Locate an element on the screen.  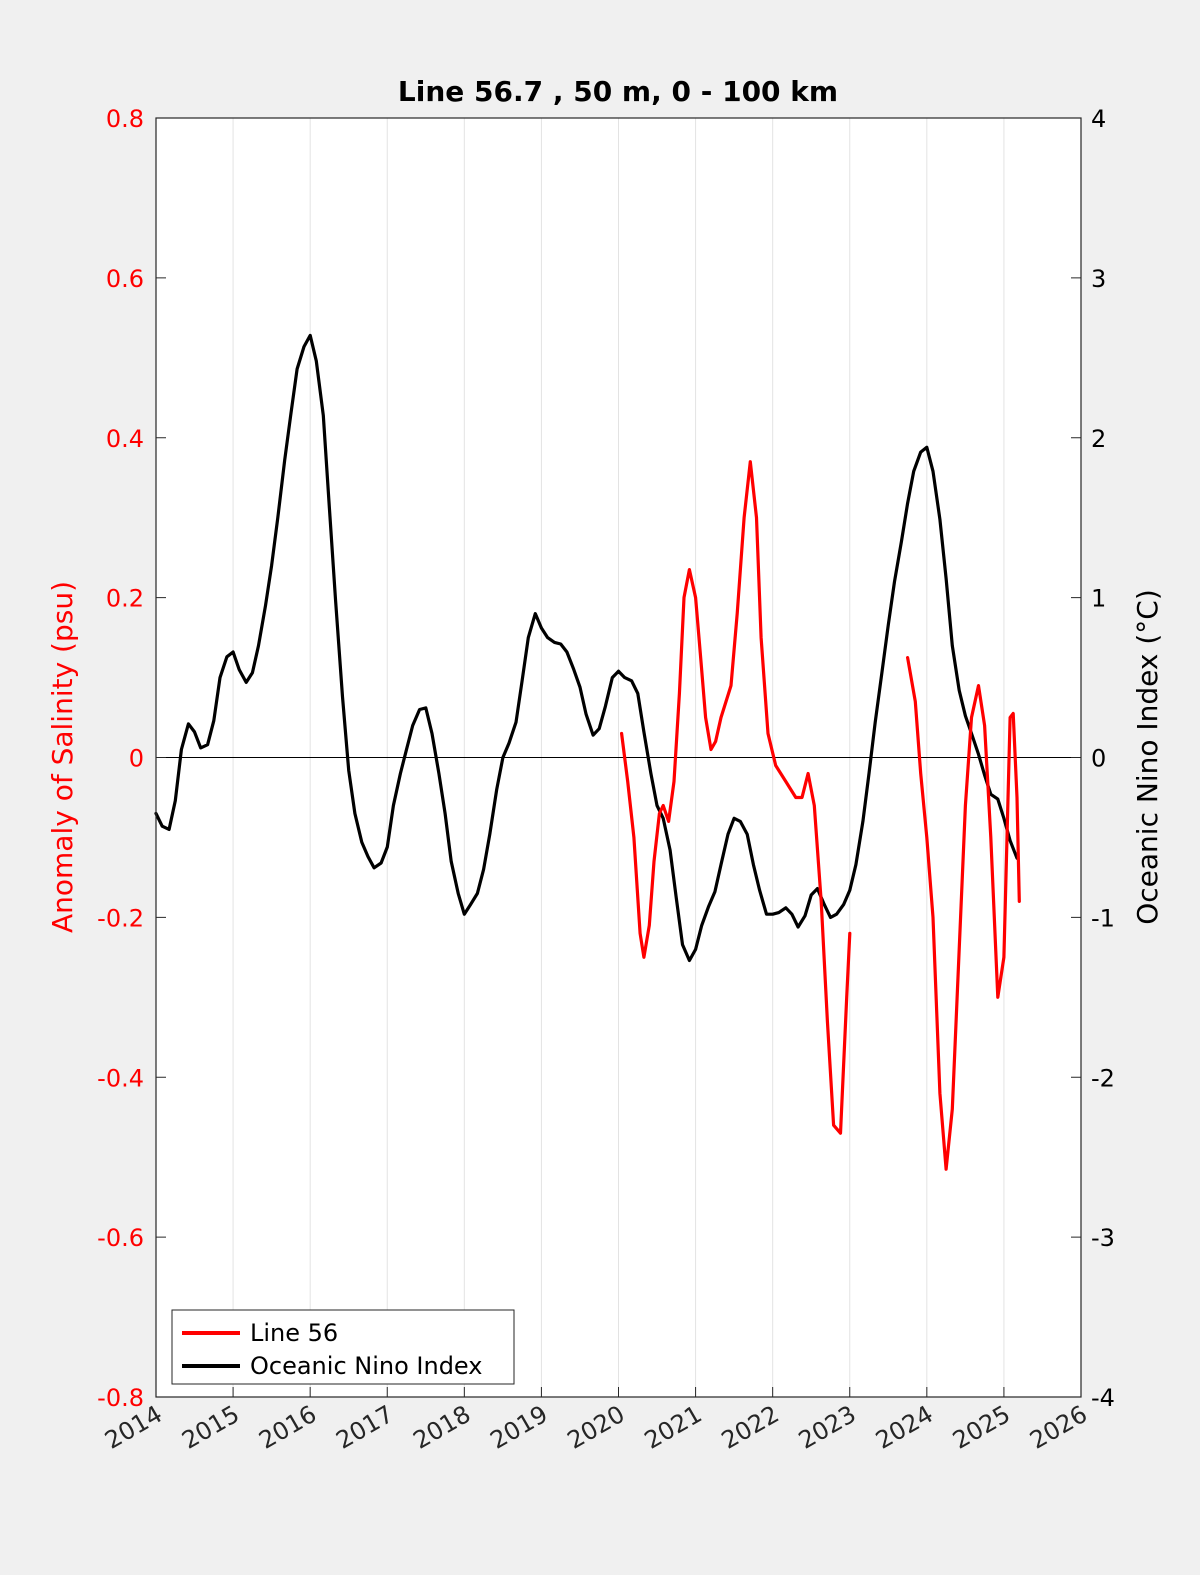
x-tick-label: 2022 is located at coordinates (750, 1427).